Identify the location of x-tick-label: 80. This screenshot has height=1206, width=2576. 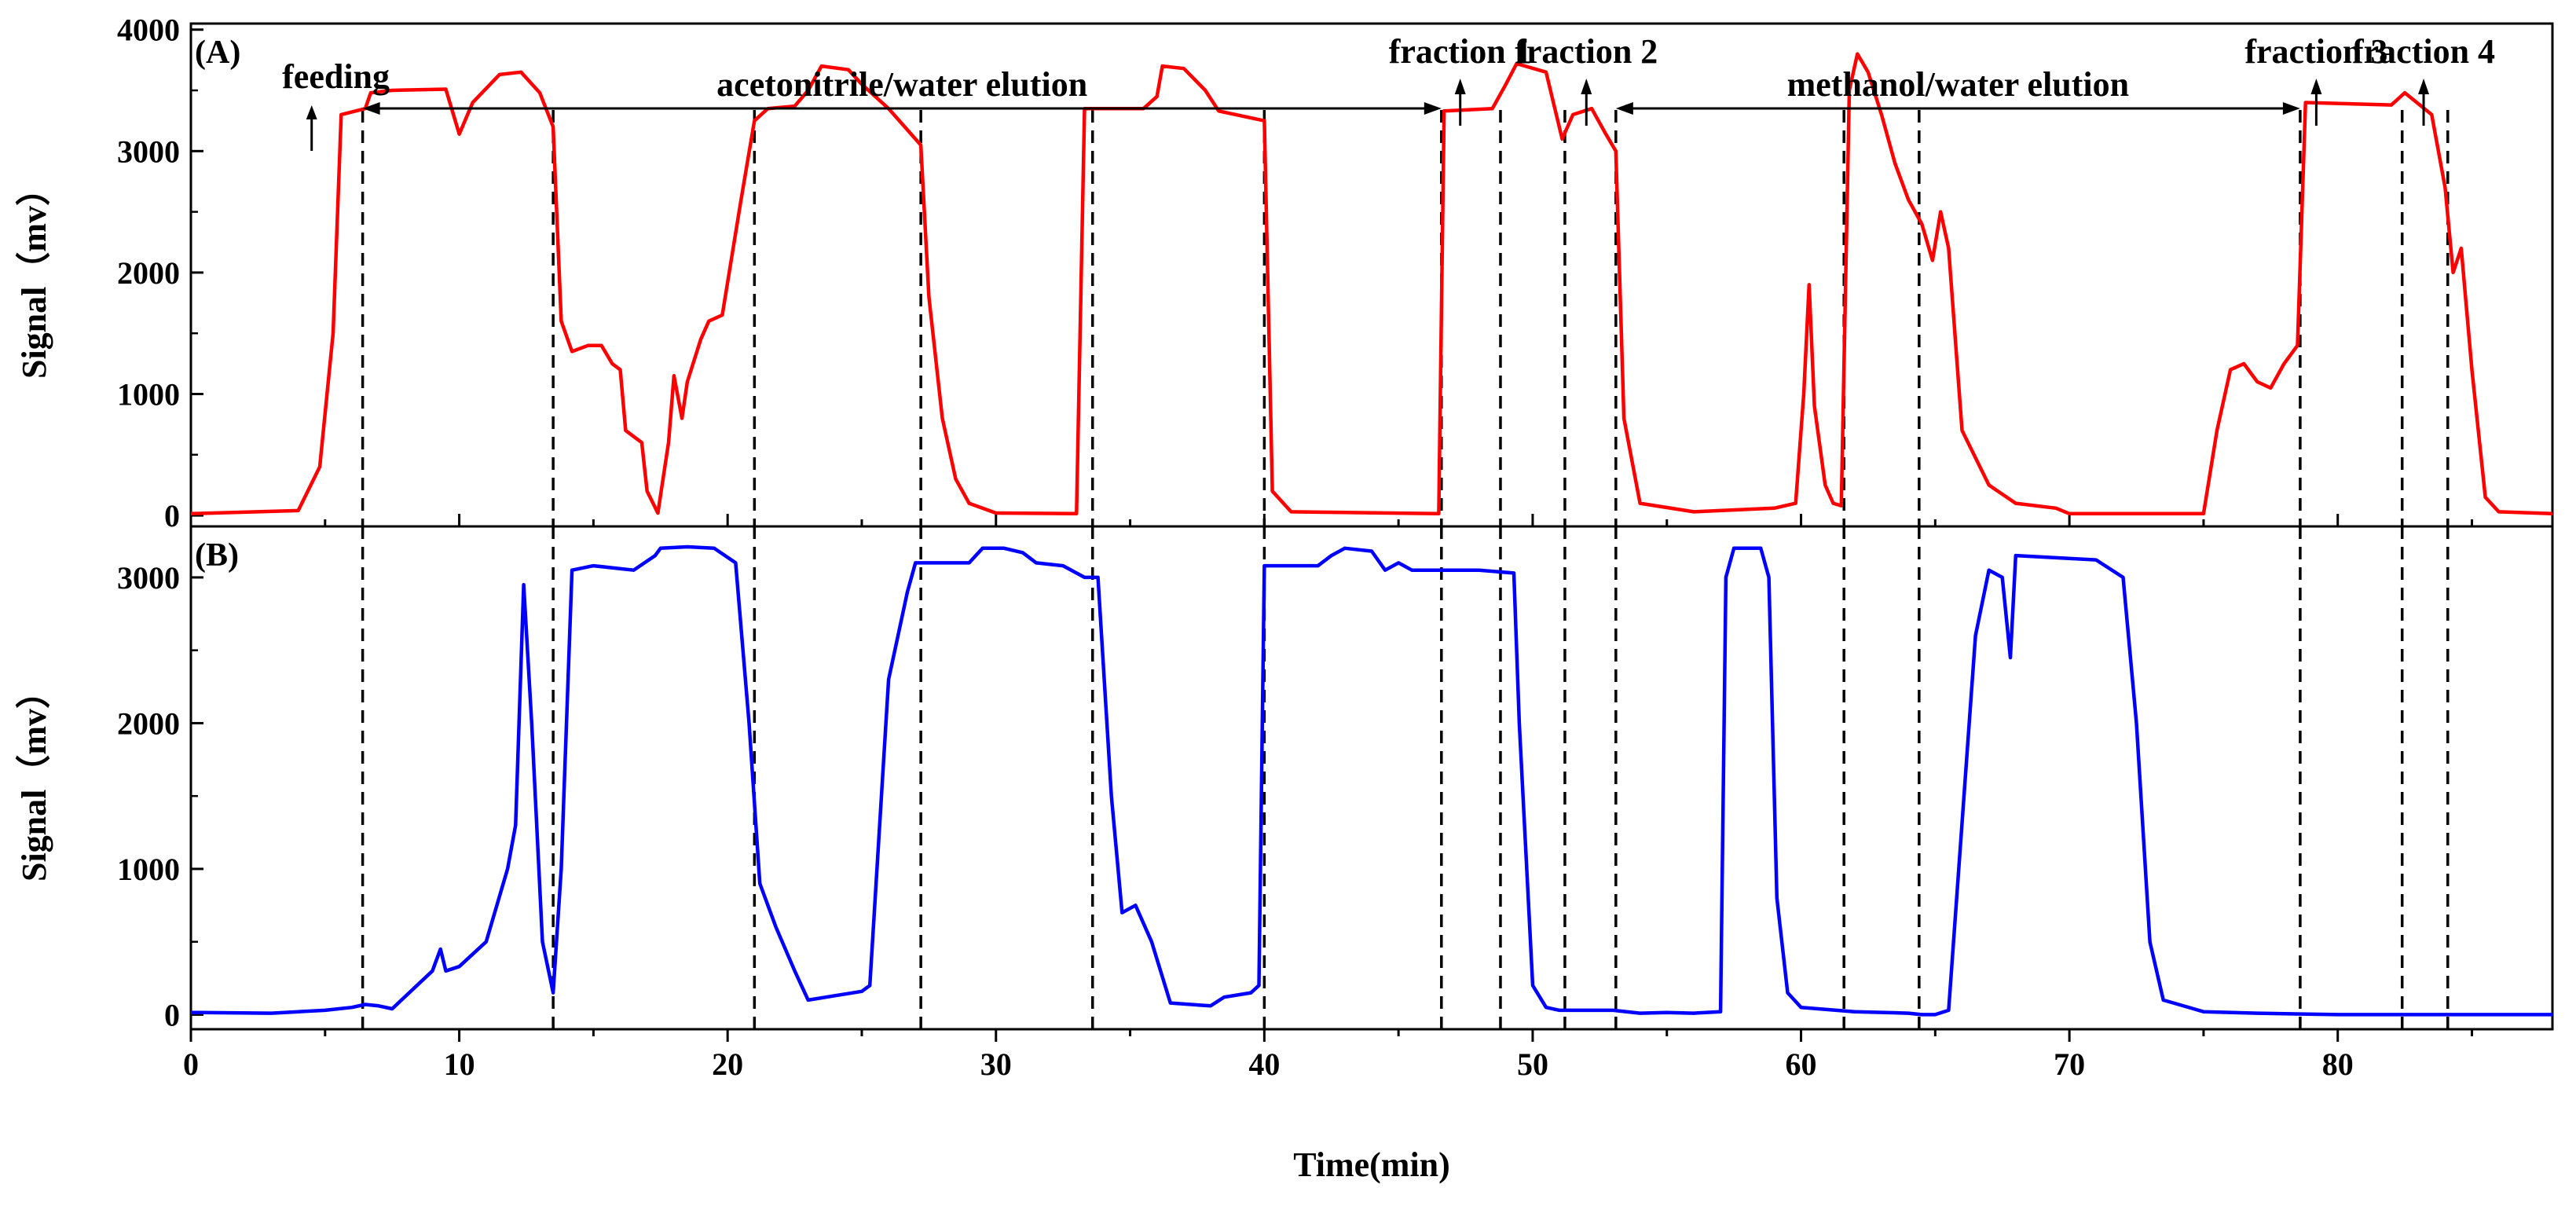
(2338, 1064).